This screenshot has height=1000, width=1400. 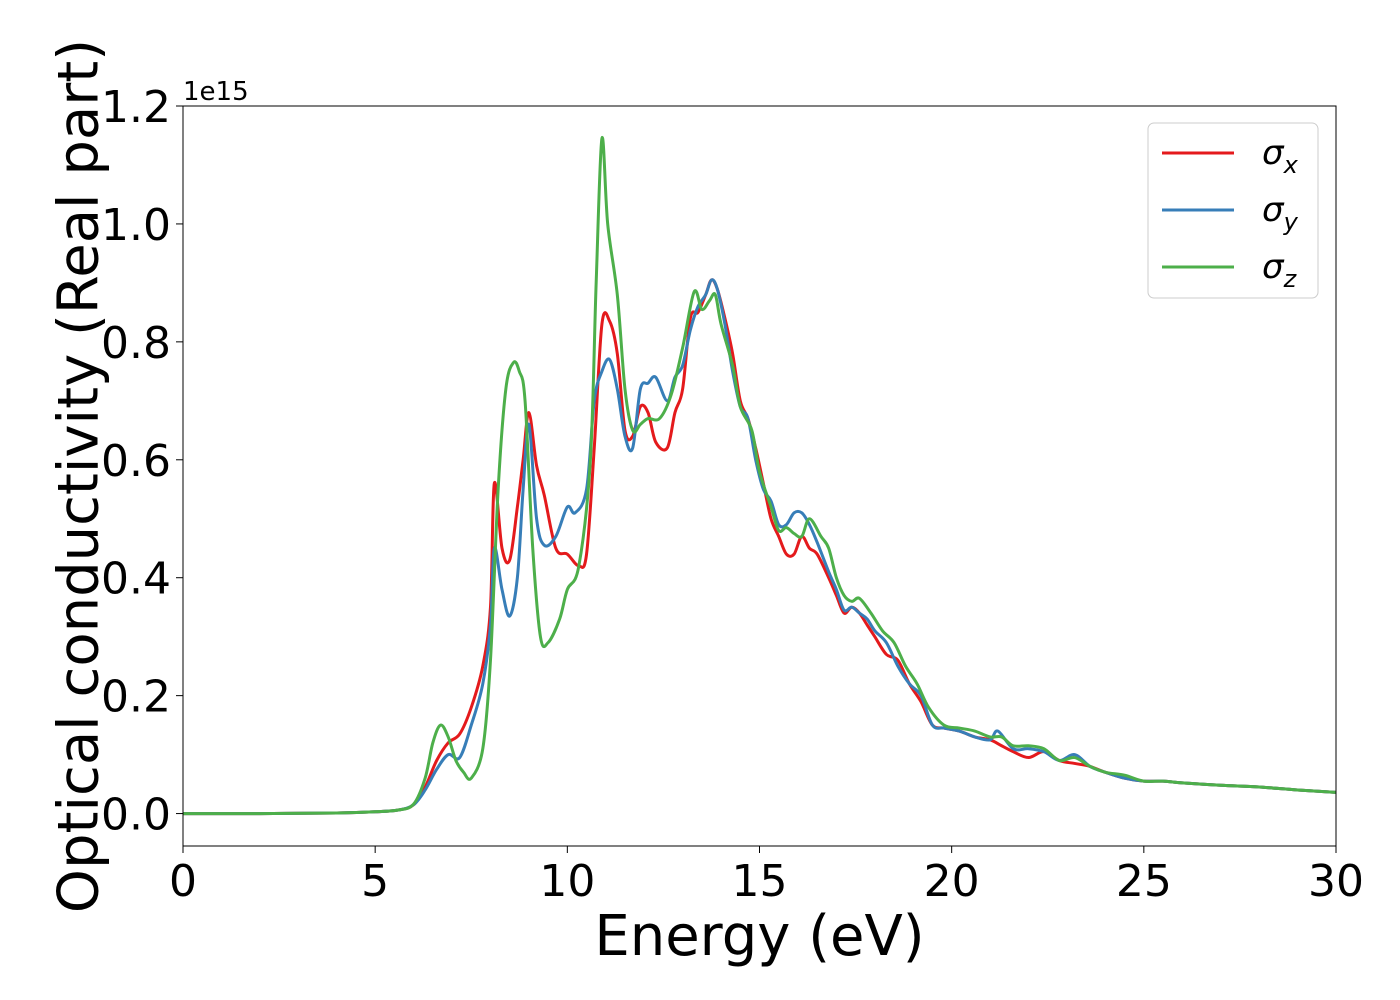 I want to click on x-tick-label: 10, so click(x=567, y=881).